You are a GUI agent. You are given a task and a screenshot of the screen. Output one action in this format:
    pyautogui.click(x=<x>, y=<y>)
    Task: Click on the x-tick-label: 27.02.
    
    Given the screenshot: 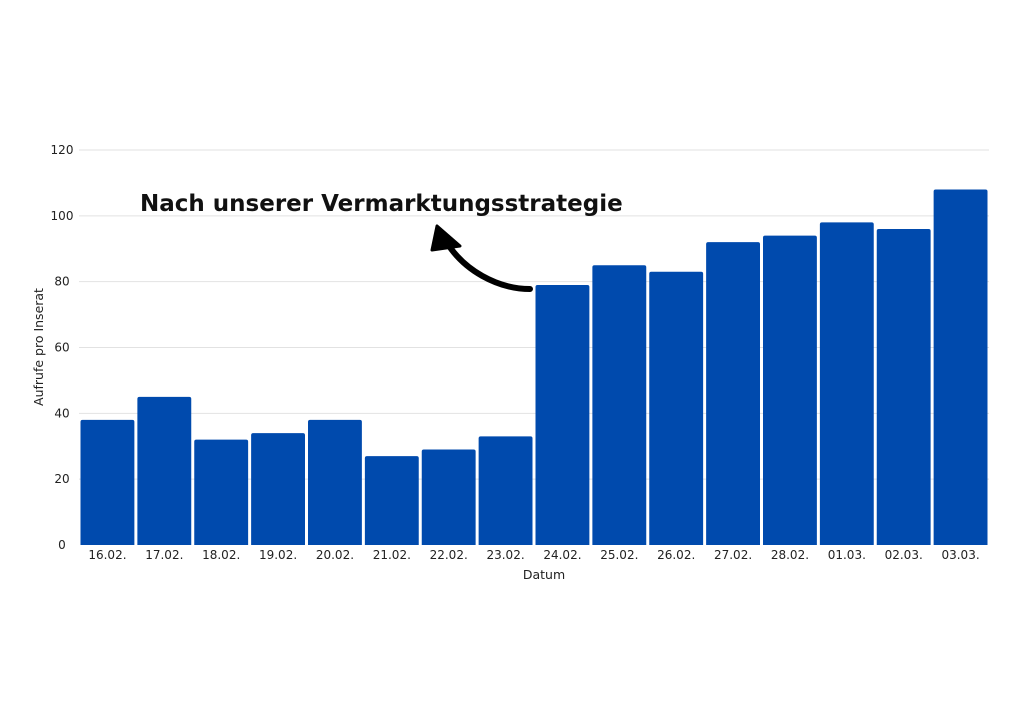 What is the action you would take?
    pyautogui.click(x=733, y=555)
    